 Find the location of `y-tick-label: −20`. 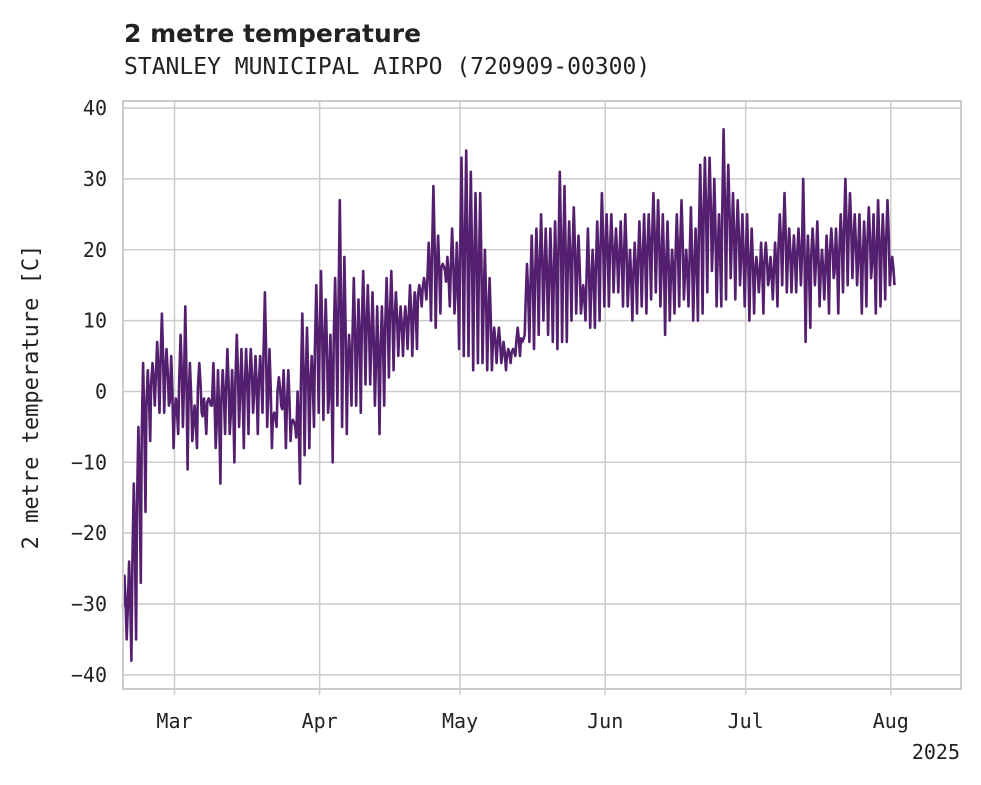

y-tick-label: −20 is located at coordinates (89, 533).